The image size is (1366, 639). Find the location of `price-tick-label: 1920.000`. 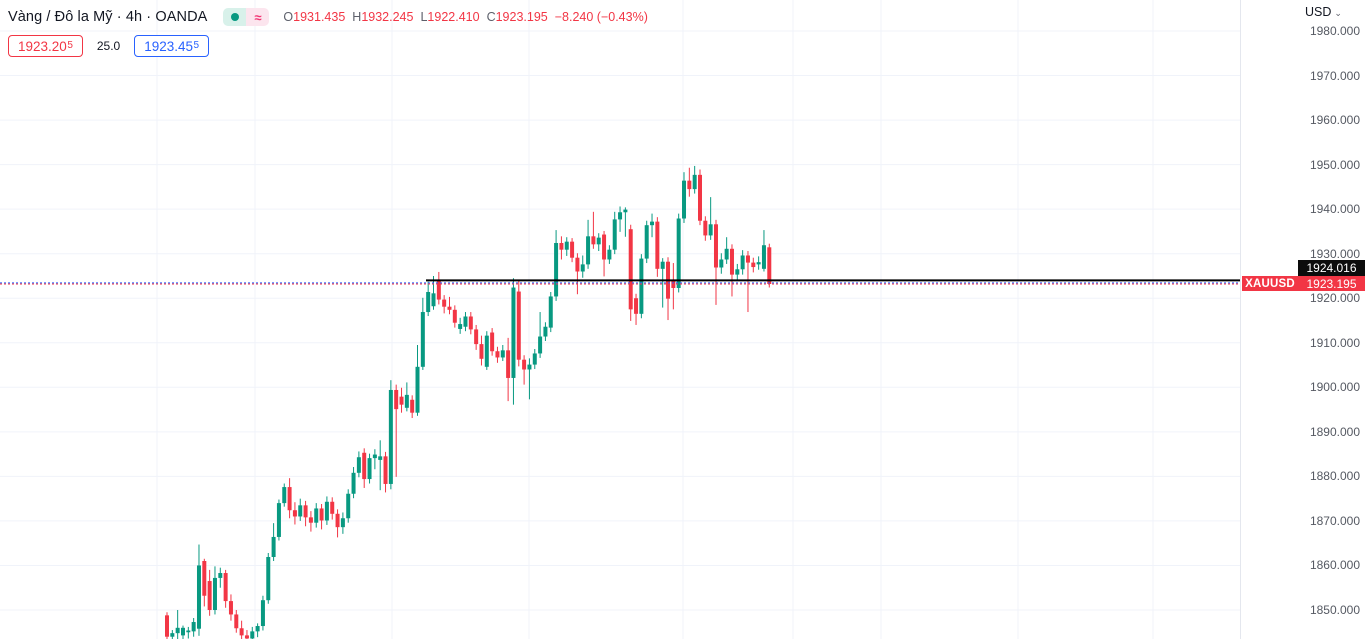

price-tick-label: 1920.000 is located at coordinates (1334, 298).